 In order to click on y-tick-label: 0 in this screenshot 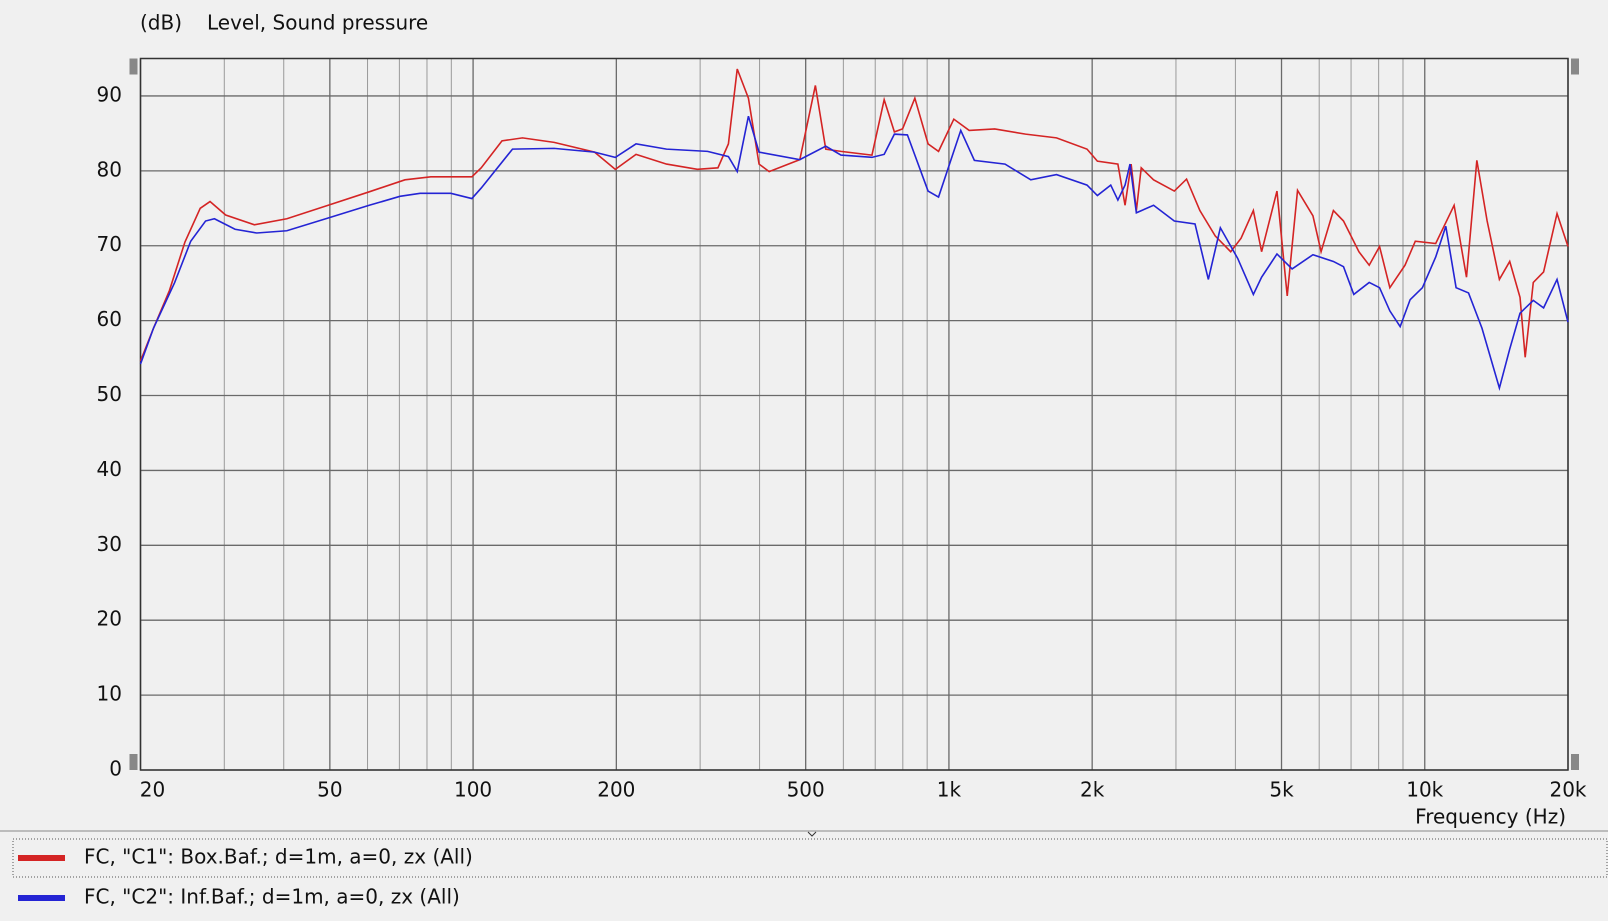, I will do `click(115, 769)`.